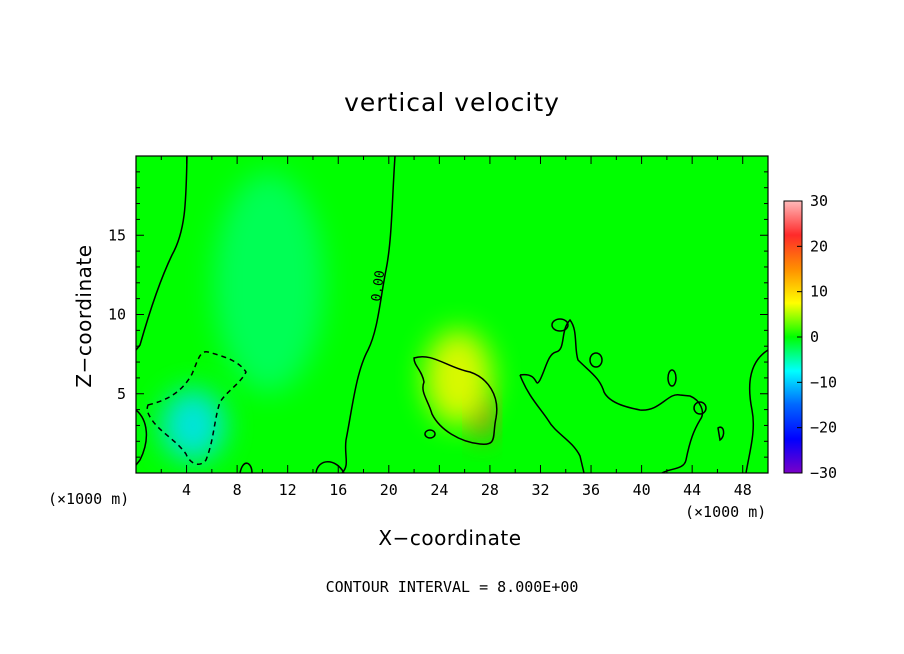  I want to click on x-tick-label: 4, so click(186, 490).